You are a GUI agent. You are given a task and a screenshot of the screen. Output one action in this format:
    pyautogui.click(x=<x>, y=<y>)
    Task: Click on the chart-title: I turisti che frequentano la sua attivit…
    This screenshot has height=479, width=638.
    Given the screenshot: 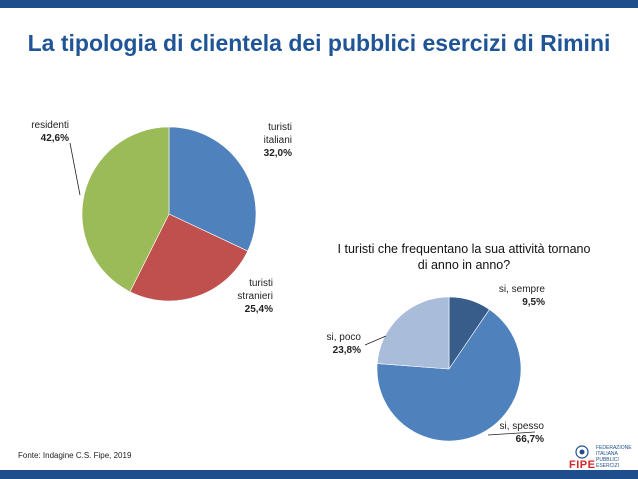 What is the action you would take?
    pyautogui.click(x=464, y=249)
    